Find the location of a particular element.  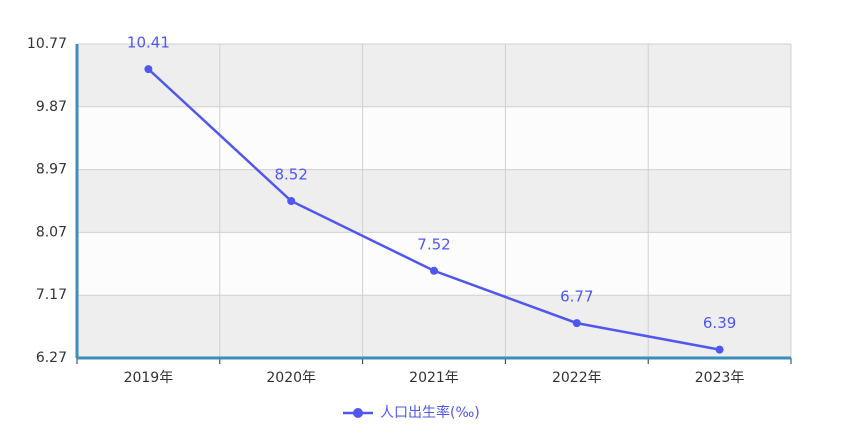

x-tick-label: 2022年 is located at coordinates (577, 378).